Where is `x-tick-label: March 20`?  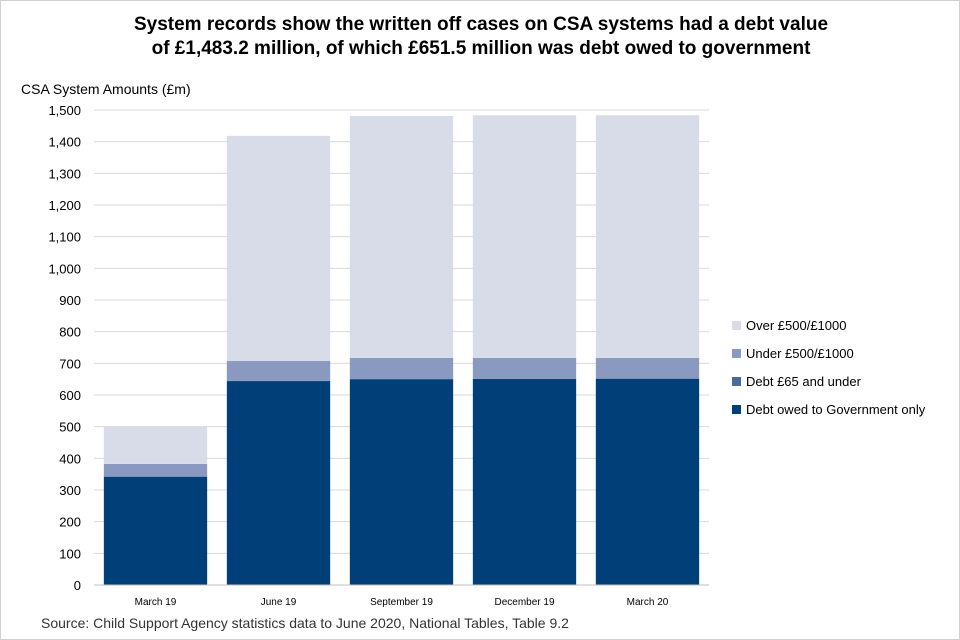
x-tick-label: March 20 is located at coordinates (648, 602).